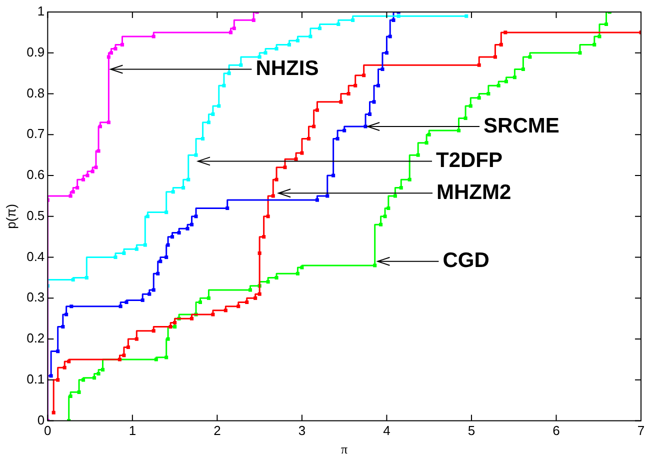 The width and height of the screenshot is (651, 458). I want to click on y-tick-label: 0.6, so click(35, 174).